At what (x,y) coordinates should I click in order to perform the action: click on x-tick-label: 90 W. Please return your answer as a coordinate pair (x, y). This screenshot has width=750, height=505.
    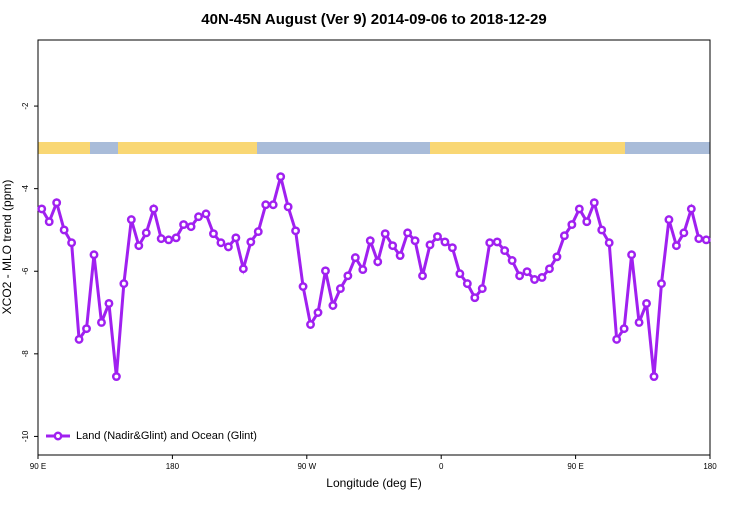
    Looking at the image, I should click on (306, 466).